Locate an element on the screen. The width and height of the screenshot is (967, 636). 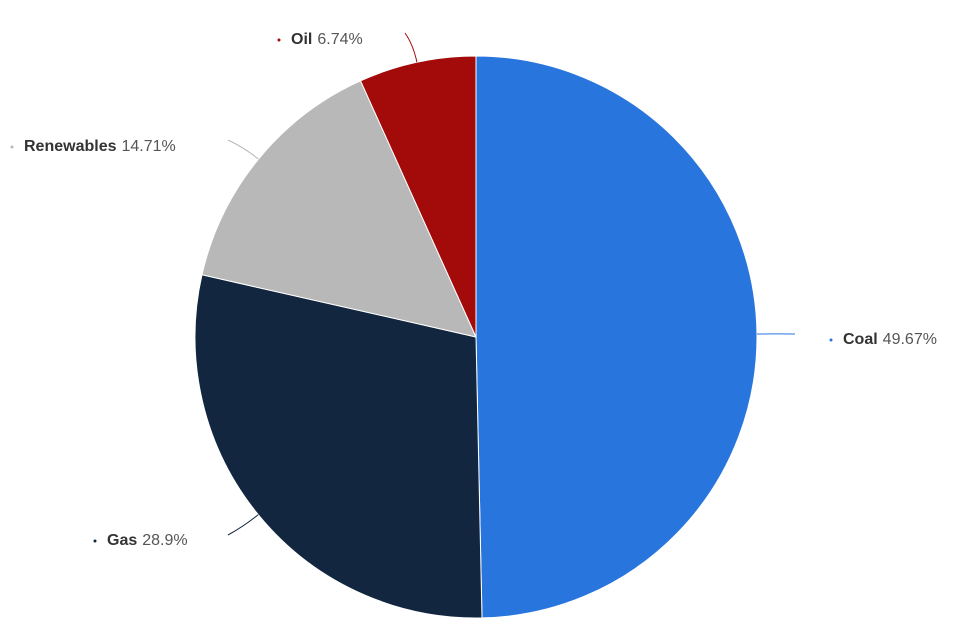
data-label: Coal 49.67% is located at coordinates (890, 339).